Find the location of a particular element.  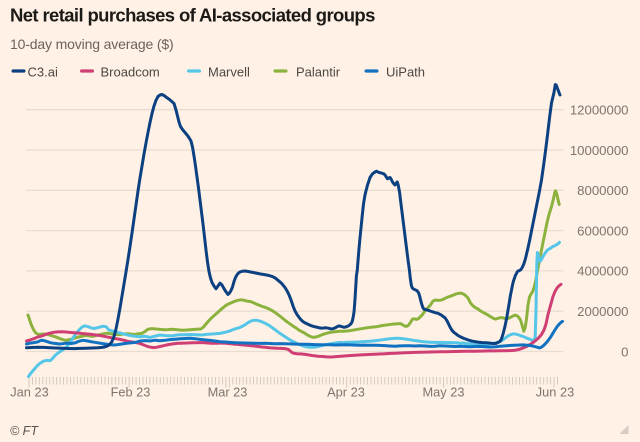

svg-text: Mar 23 is located at coordinates (228, 392).